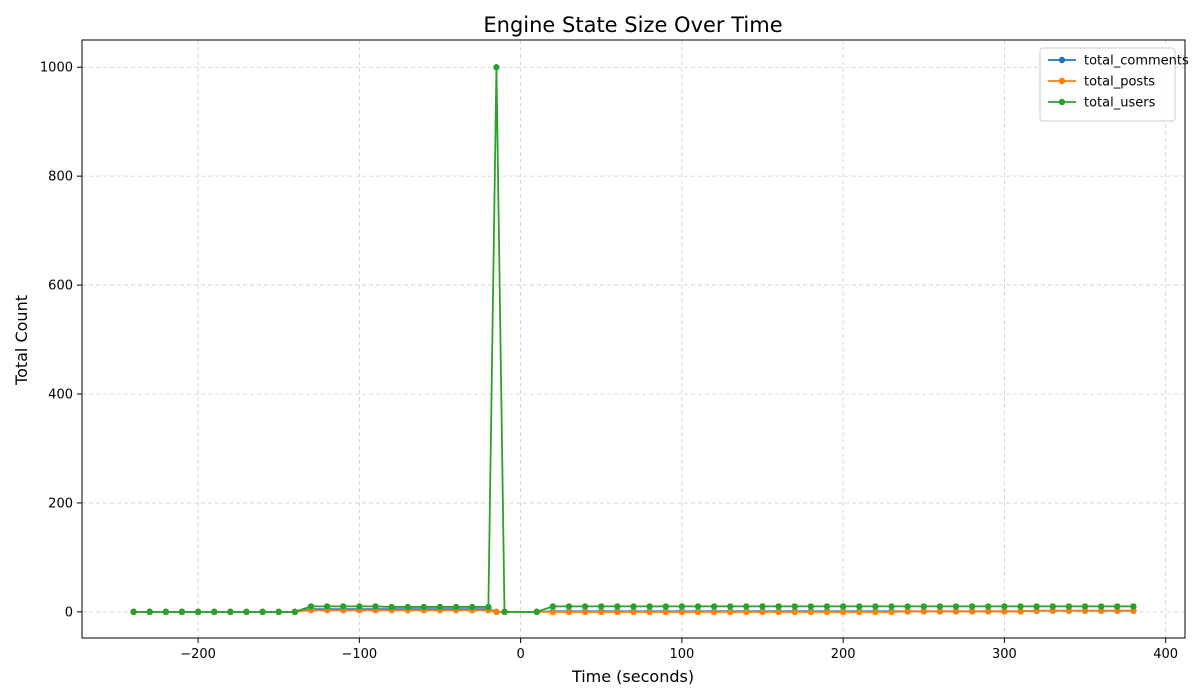  I want to click on legend-label: total_comments, so click(1136, 61).